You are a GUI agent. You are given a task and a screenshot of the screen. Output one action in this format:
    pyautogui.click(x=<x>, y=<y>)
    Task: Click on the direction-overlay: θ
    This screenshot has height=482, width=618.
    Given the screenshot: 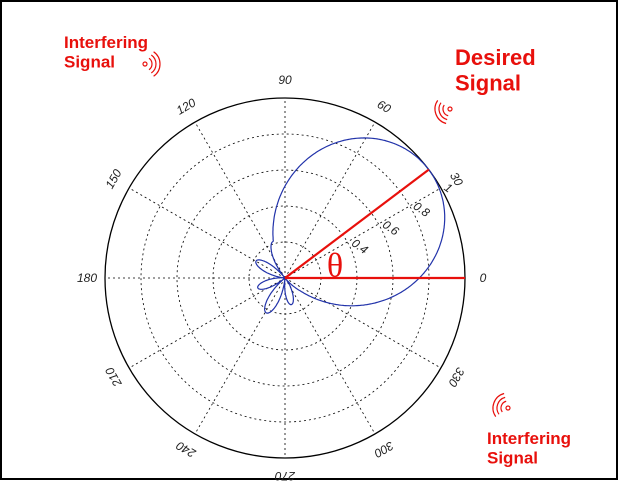 What is the action you would take?
    pyautogui.click(x=374, y=226)
    